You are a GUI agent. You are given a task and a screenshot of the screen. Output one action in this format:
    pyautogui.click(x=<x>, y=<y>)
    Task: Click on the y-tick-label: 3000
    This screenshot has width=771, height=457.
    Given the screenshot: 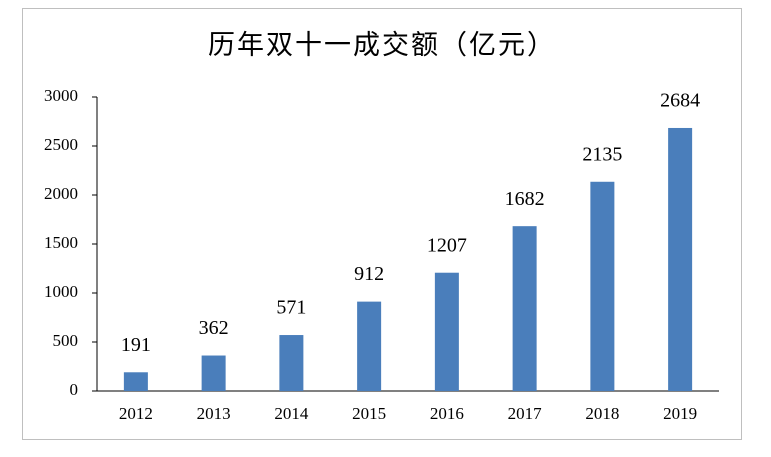 What is the action you would take?
    pyautogui.click(x=61, y=95)
    